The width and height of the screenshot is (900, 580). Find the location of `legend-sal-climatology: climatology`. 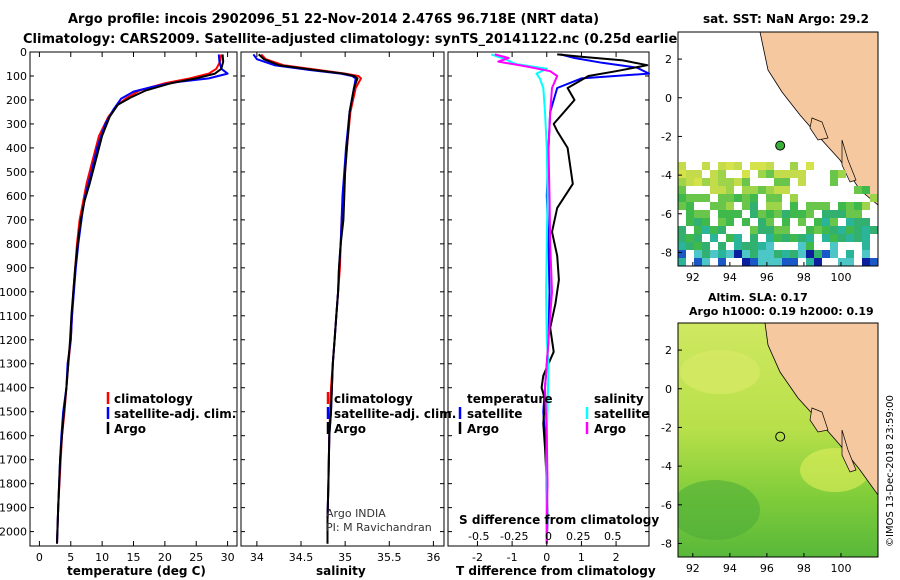

legend-sal-climatology: climatology is located at coordinates (373, 399).